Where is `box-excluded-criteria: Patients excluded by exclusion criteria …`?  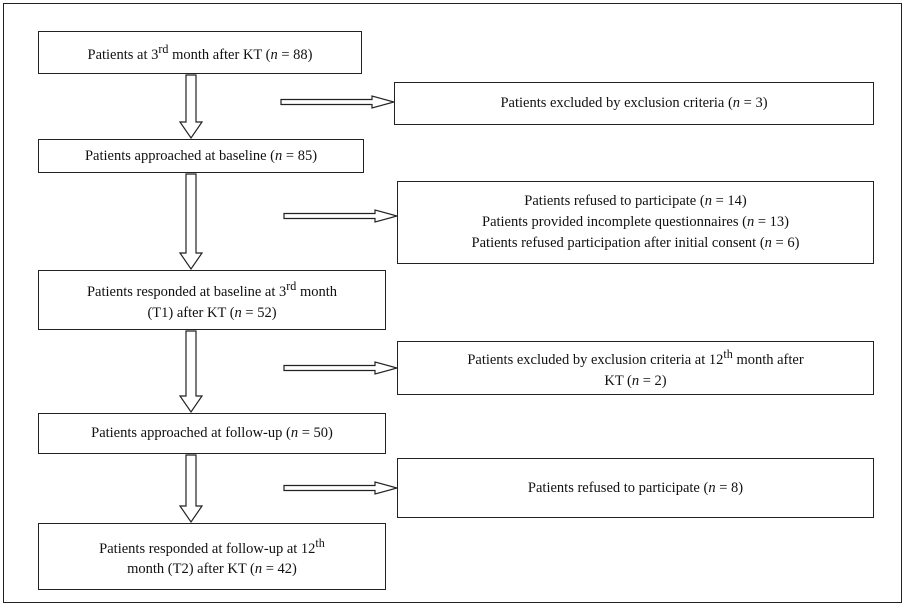 box-excluded-criteria: Patients excluded by exclusion criteria … is located at coordinates (634, 103).